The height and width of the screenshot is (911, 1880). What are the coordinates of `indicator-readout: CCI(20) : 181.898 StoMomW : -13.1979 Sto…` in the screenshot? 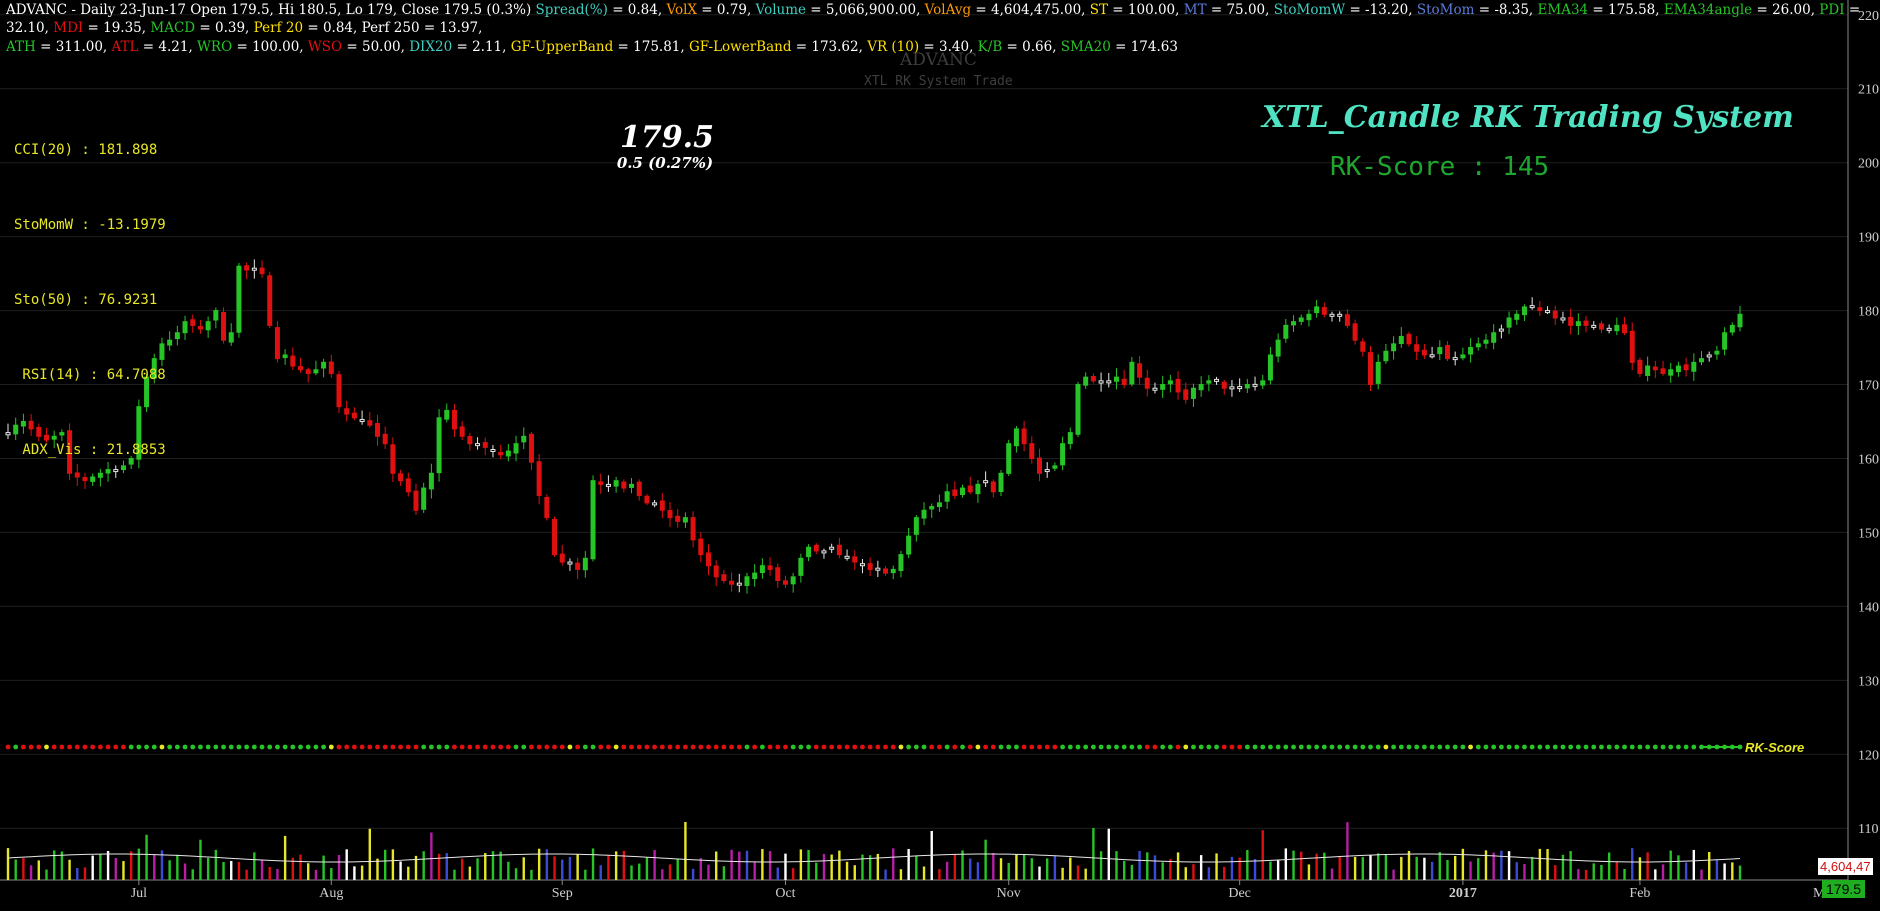 It's located at (90, 288).